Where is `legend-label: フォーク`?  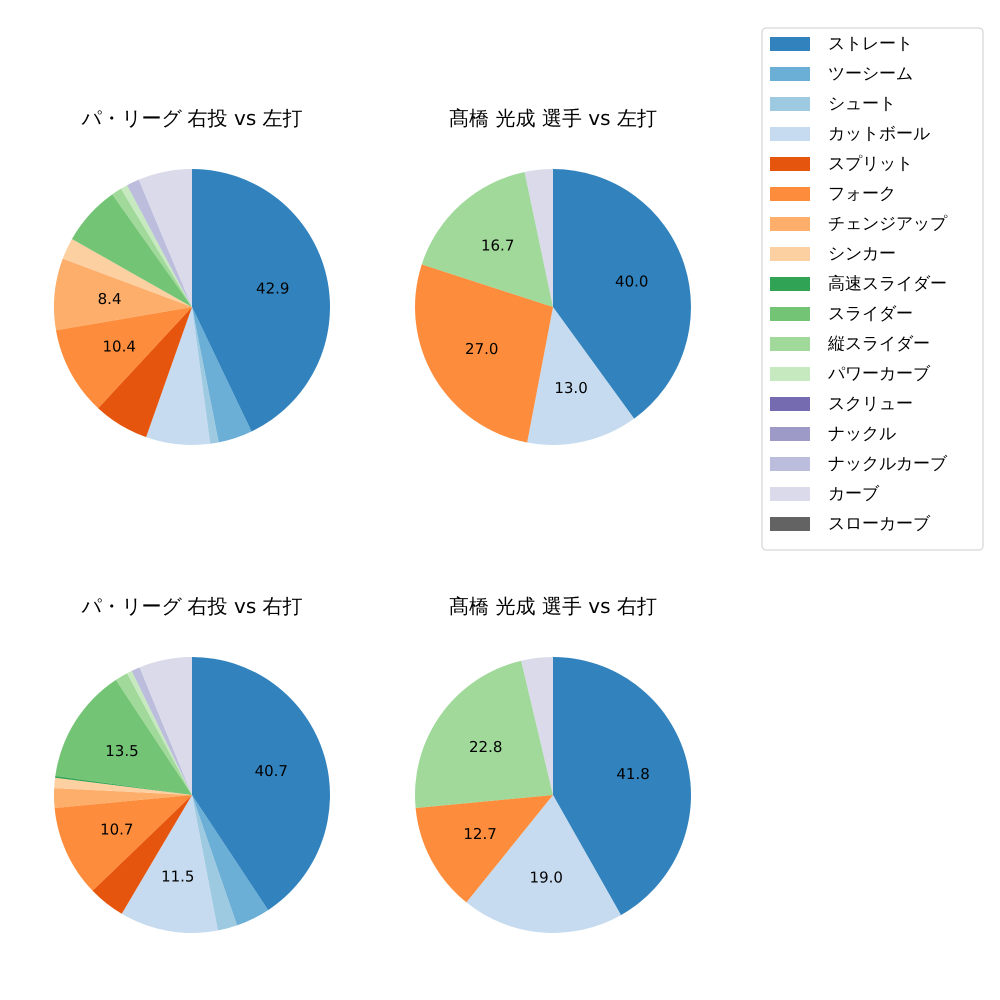 legend-label: フォーク is located at coordinates (862, 194).